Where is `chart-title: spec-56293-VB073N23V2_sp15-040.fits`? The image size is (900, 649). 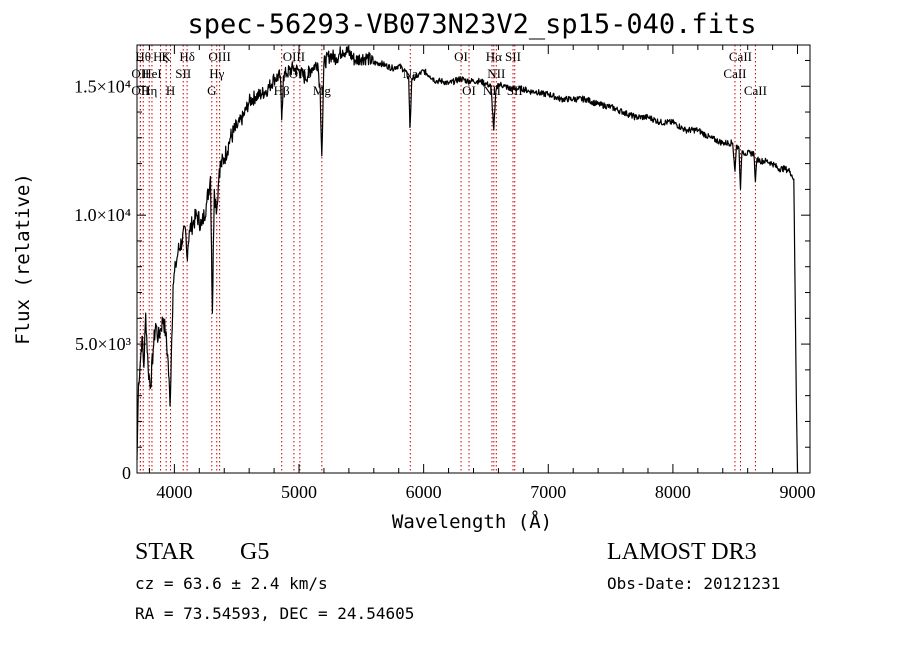 chart-title: spec-56293-VB073N23V2_sp15-040.fits is located at coordinates (472, 24).